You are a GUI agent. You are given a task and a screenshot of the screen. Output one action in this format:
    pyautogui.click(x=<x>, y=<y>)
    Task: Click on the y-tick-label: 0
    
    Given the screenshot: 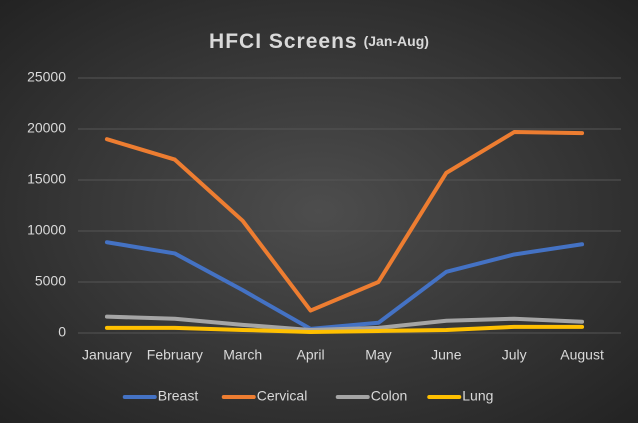 What is the action you would take?
    pyautogui.click(x=62, y=332)
    